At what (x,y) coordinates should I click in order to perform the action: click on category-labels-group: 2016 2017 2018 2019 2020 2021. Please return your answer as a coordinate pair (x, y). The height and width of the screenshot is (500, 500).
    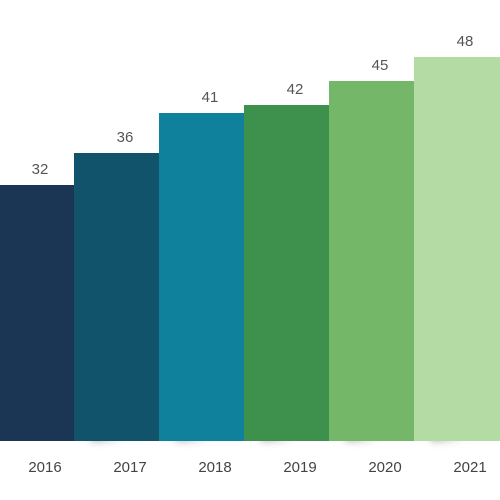
    Looking at the image, I should click on (257, 467).